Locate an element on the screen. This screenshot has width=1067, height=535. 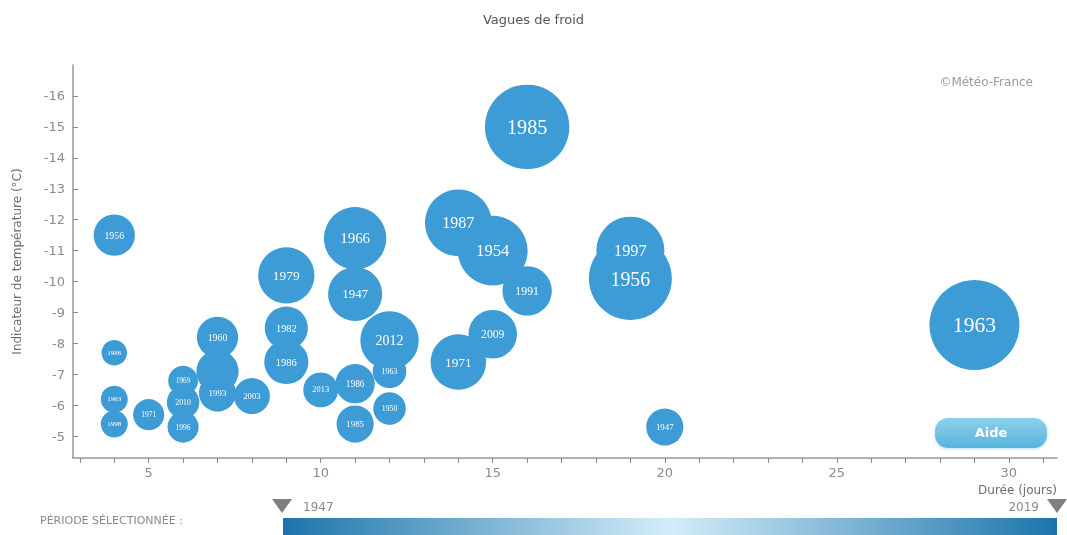
y-tick-label: -11 is located at coordinates (54, 251).